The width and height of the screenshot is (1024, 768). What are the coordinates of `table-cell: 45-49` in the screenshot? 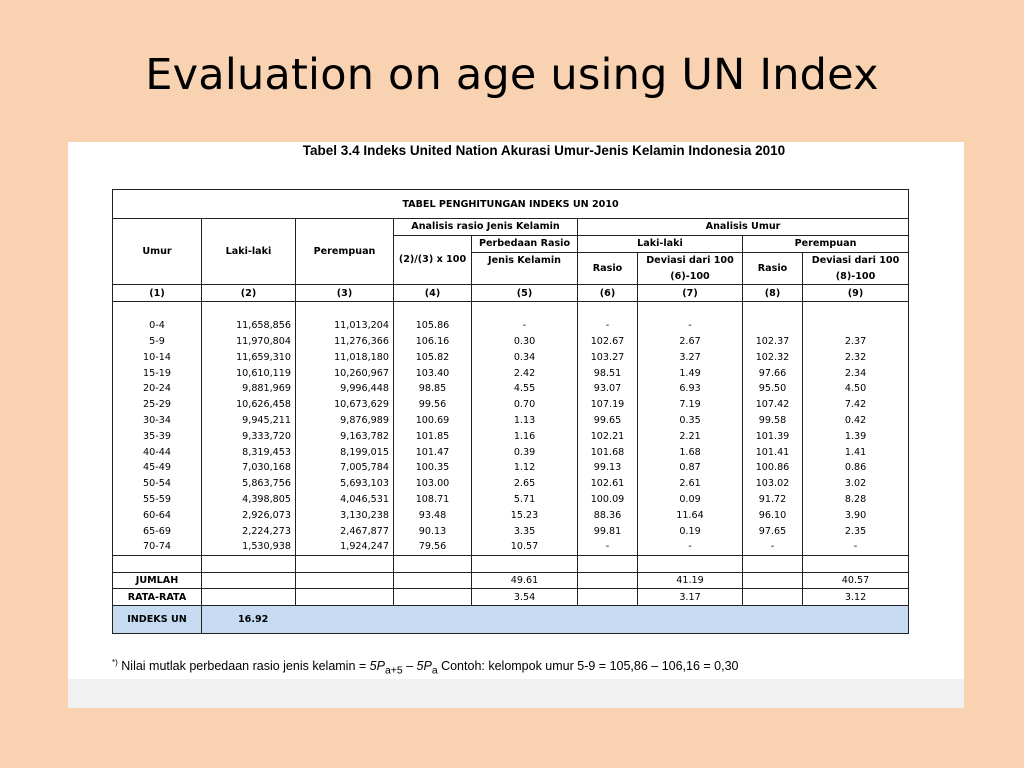 It's located at (157, 467).